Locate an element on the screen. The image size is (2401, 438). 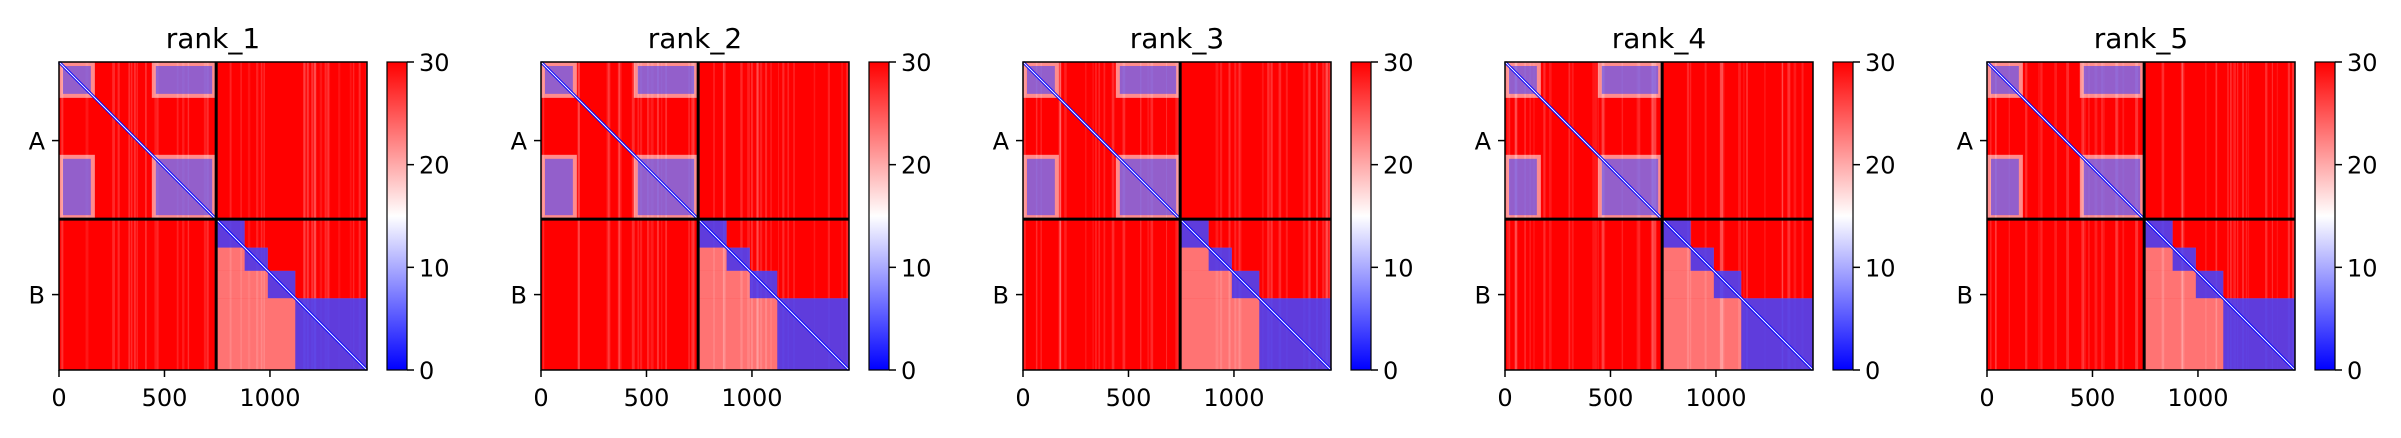
x-tick-label: 500 is located at coordinates (165, 398).